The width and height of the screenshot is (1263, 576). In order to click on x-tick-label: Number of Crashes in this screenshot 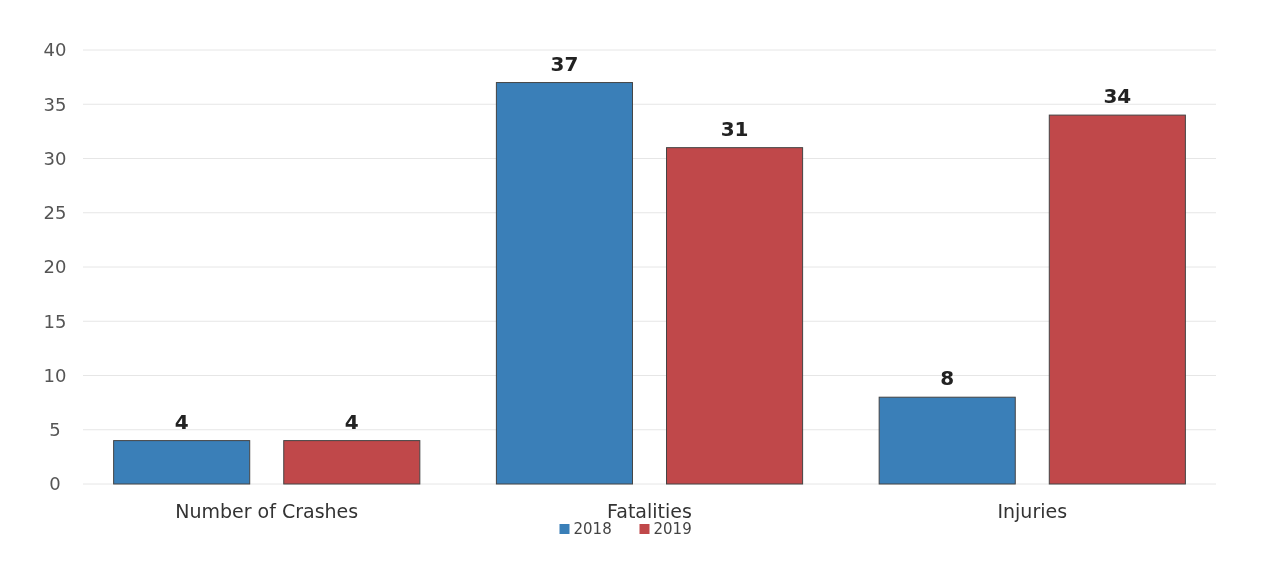, I will do `click(267, 511)`.